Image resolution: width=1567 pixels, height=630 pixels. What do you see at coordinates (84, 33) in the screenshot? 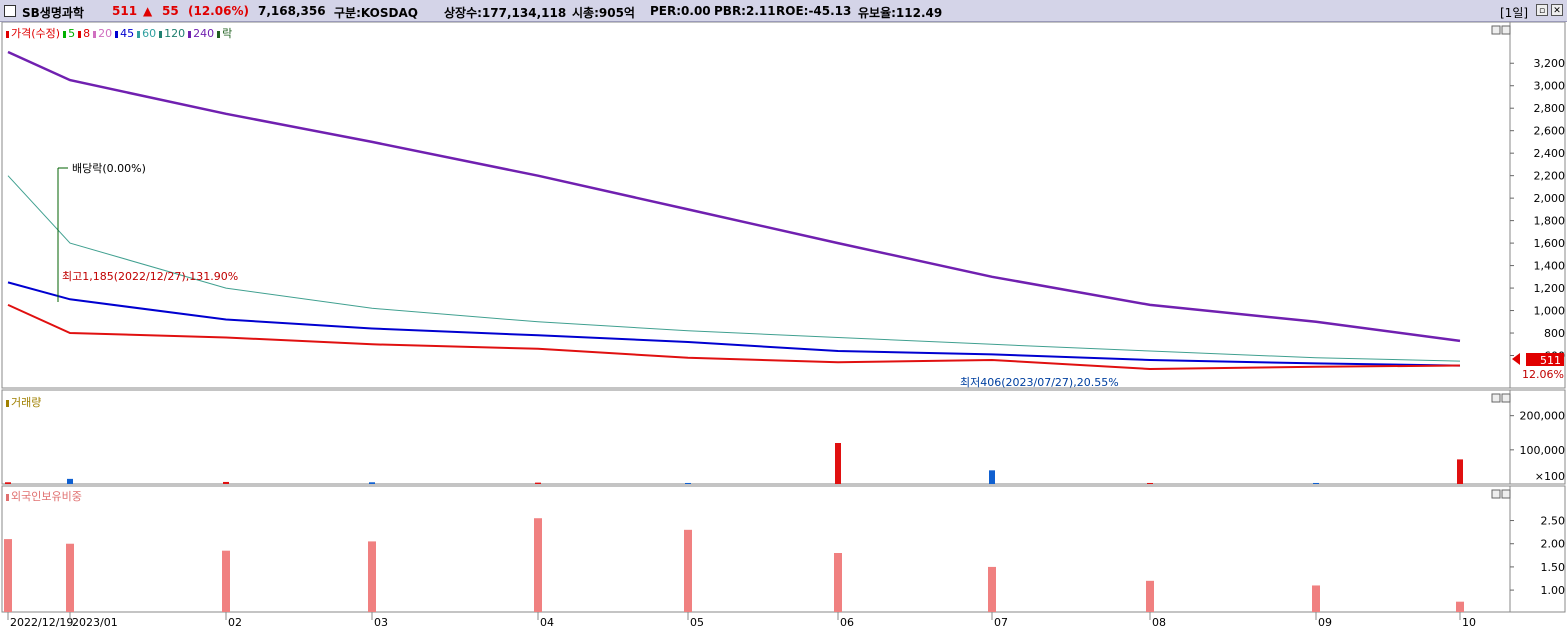
I see `legend-item-2: 8` at bounding box center [84, 33].